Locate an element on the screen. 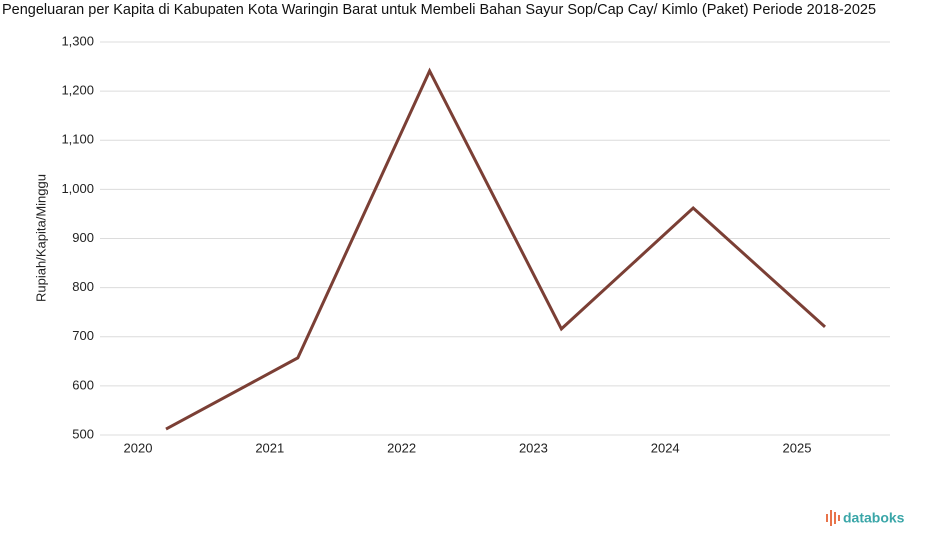 The image size is (925, 547). y-tick-label: 800 is located at coordinates (83, 286).